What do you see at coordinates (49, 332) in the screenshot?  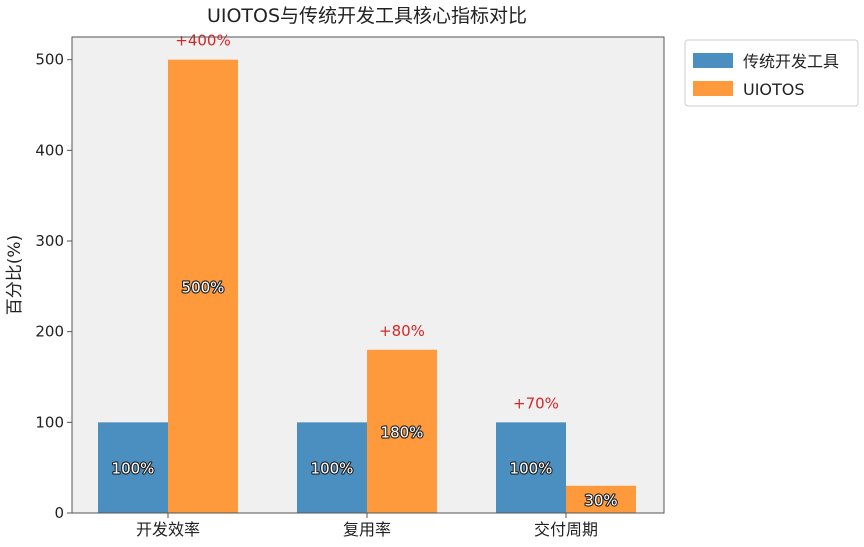 I see `y-tick-label: 200` at bounding box center [49, 332].